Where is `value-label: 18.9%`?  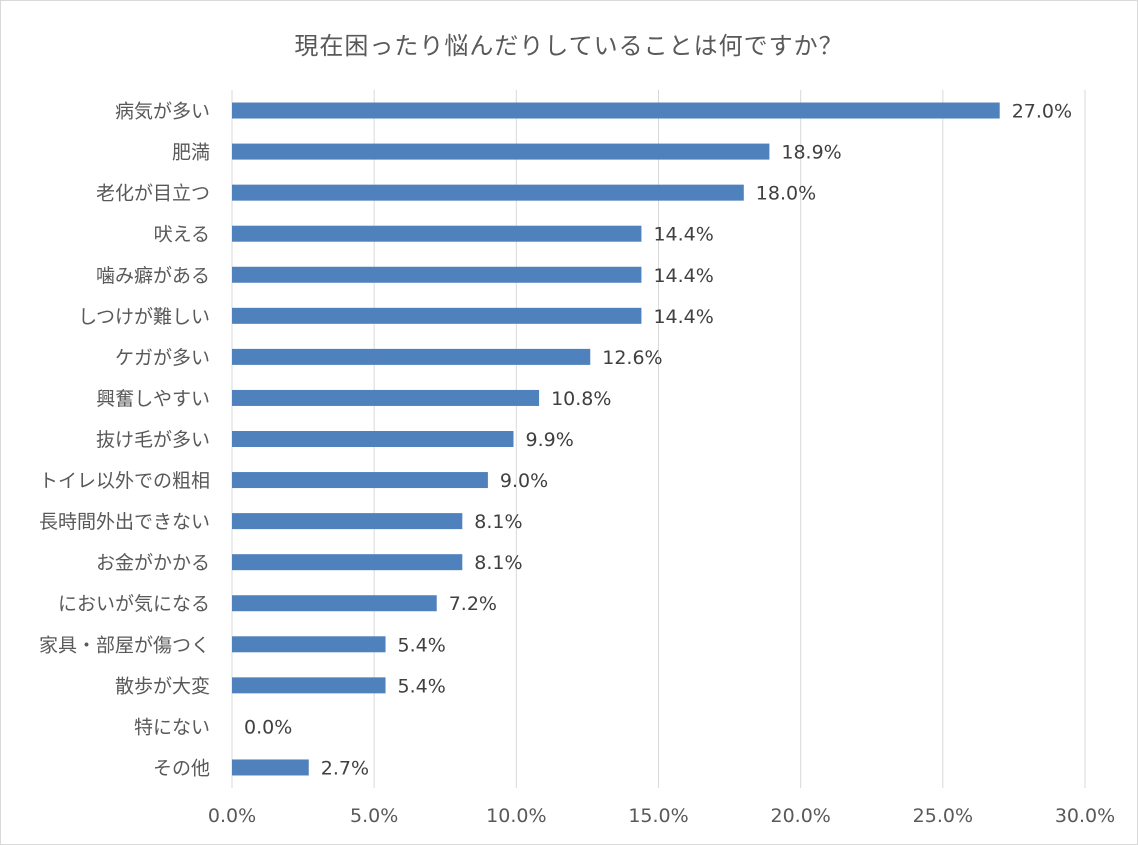 value-label: 18.9% is located at coordinates (811, 153).